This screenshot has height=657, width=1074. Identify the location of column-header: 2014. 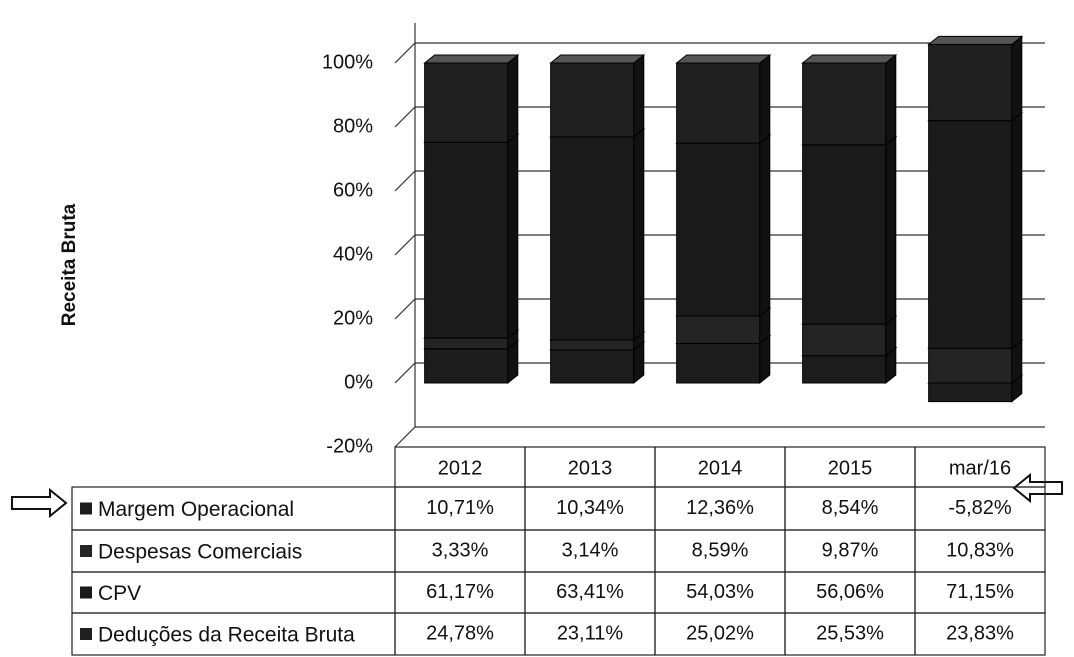
(720, 468).